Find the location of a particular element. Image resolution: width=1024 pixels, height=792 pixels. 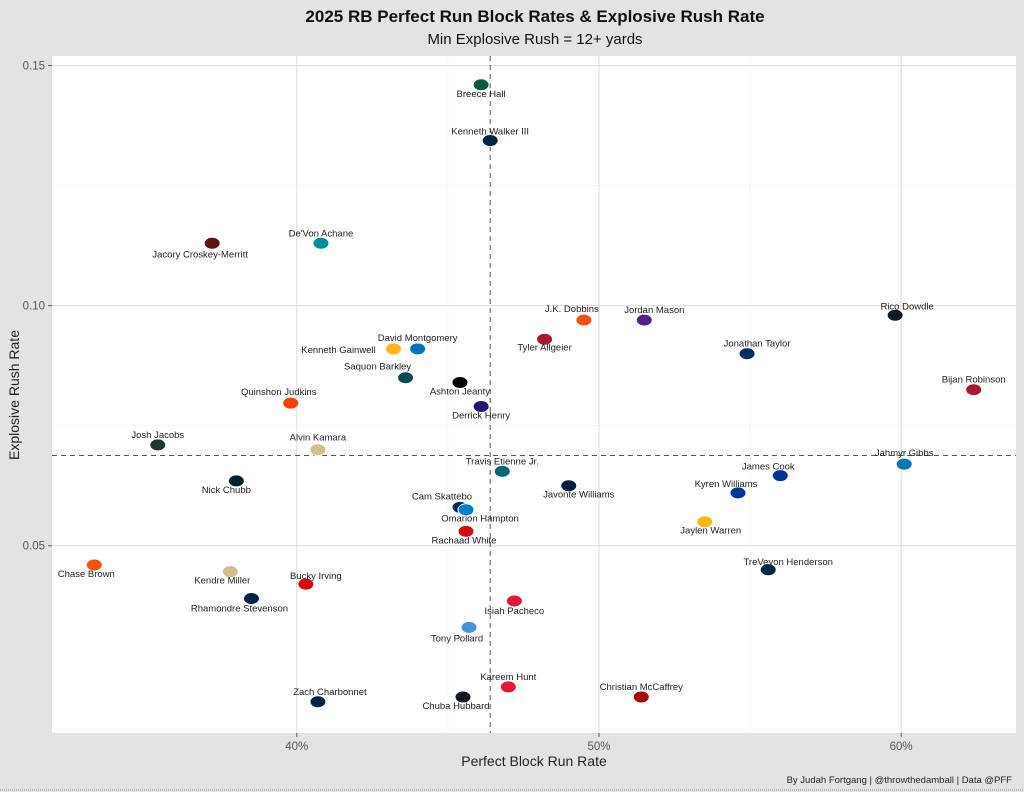

point-label: Jahmyr Gibbs is located at coordinates (904, 453).